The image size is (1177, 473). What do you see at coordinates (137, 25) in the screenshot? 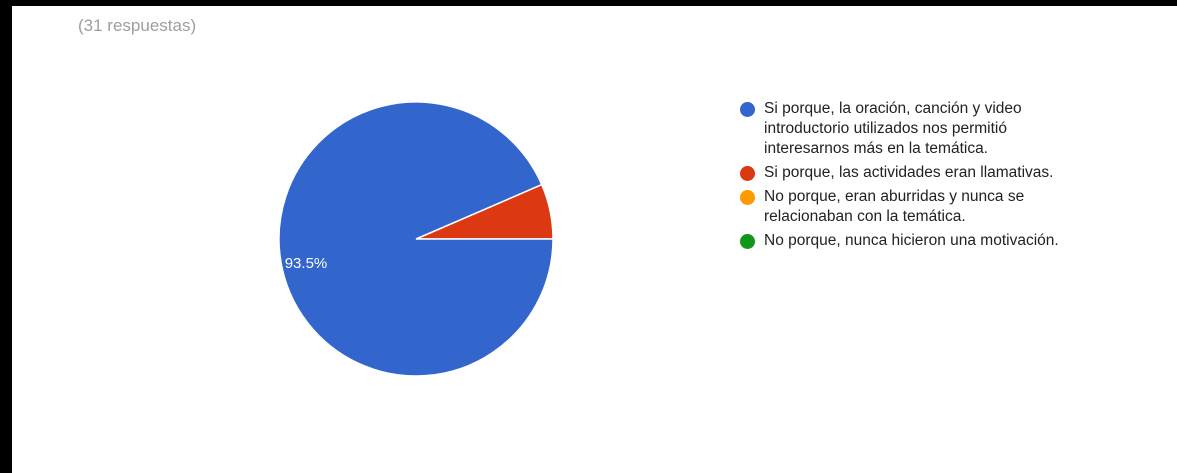
I see `response-count: (31 respuestas)` at bounding box center [137, 25].